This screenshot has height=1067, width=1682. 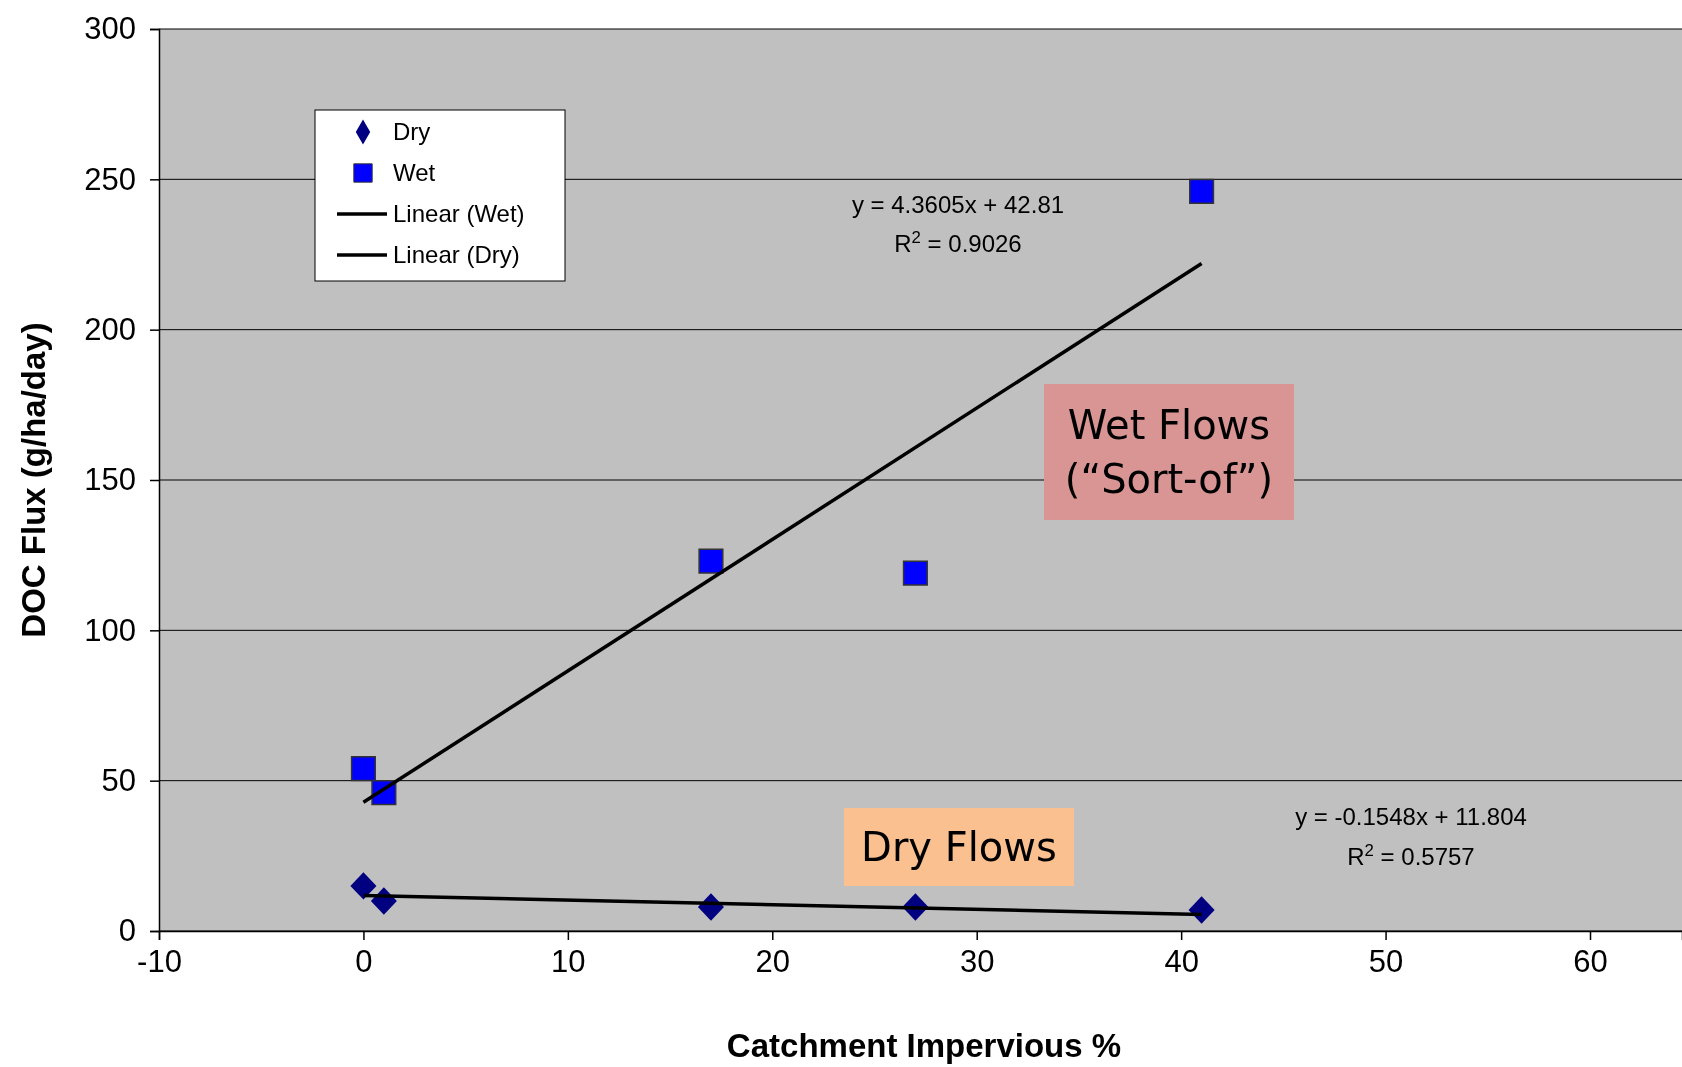 What do you see at coordinates (110, 179) in the screenshot?
I see `y-tick-label: 250` at bounding box center [110, 179].